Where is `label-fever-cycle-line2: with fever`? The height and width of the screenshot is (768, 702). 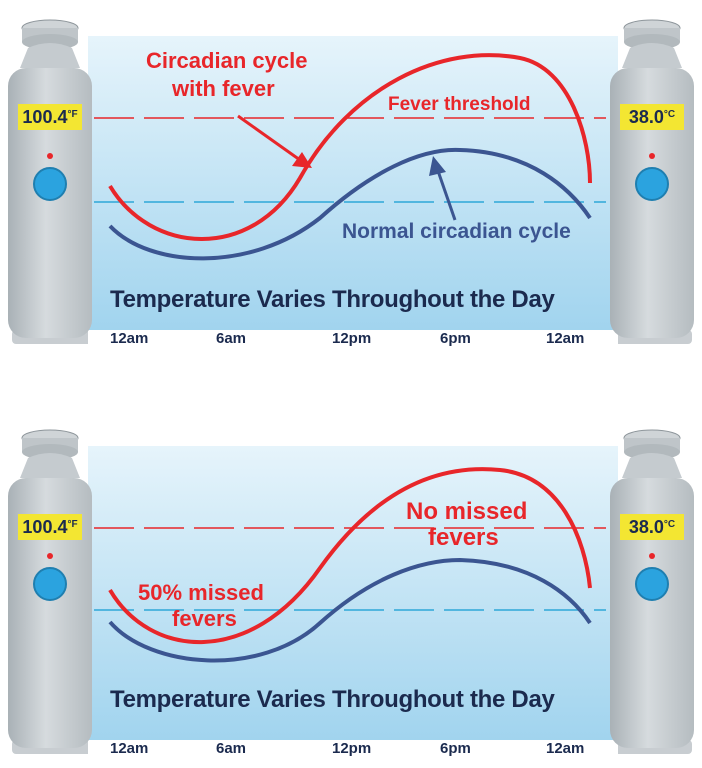
label-fever-cycle-line2: with fever is located at coordinates (223, 88).